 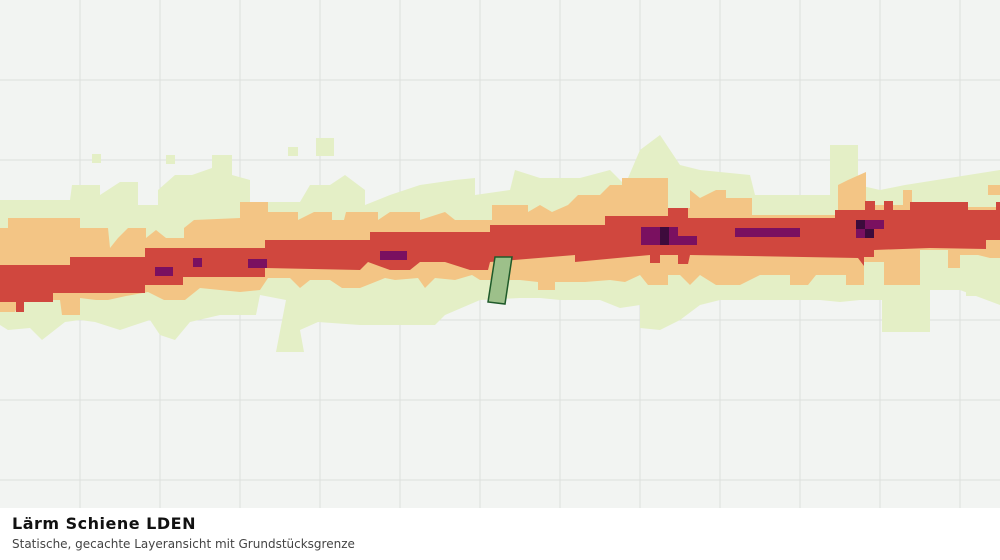 I want to click on noise-zone-extreme, so click(x=767, y=232).